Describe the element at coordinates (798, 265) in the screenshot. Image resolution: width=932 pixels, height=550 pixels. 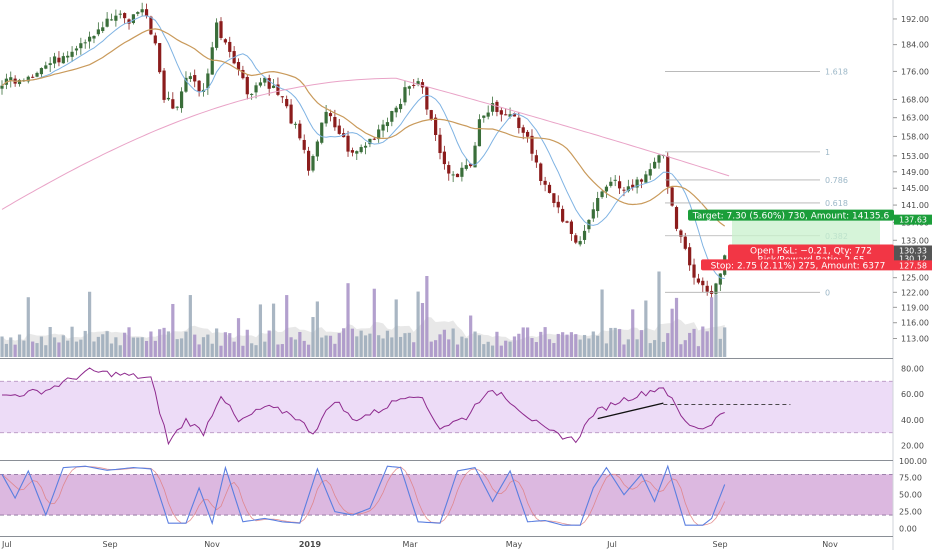
I see `stop-box` at that location.